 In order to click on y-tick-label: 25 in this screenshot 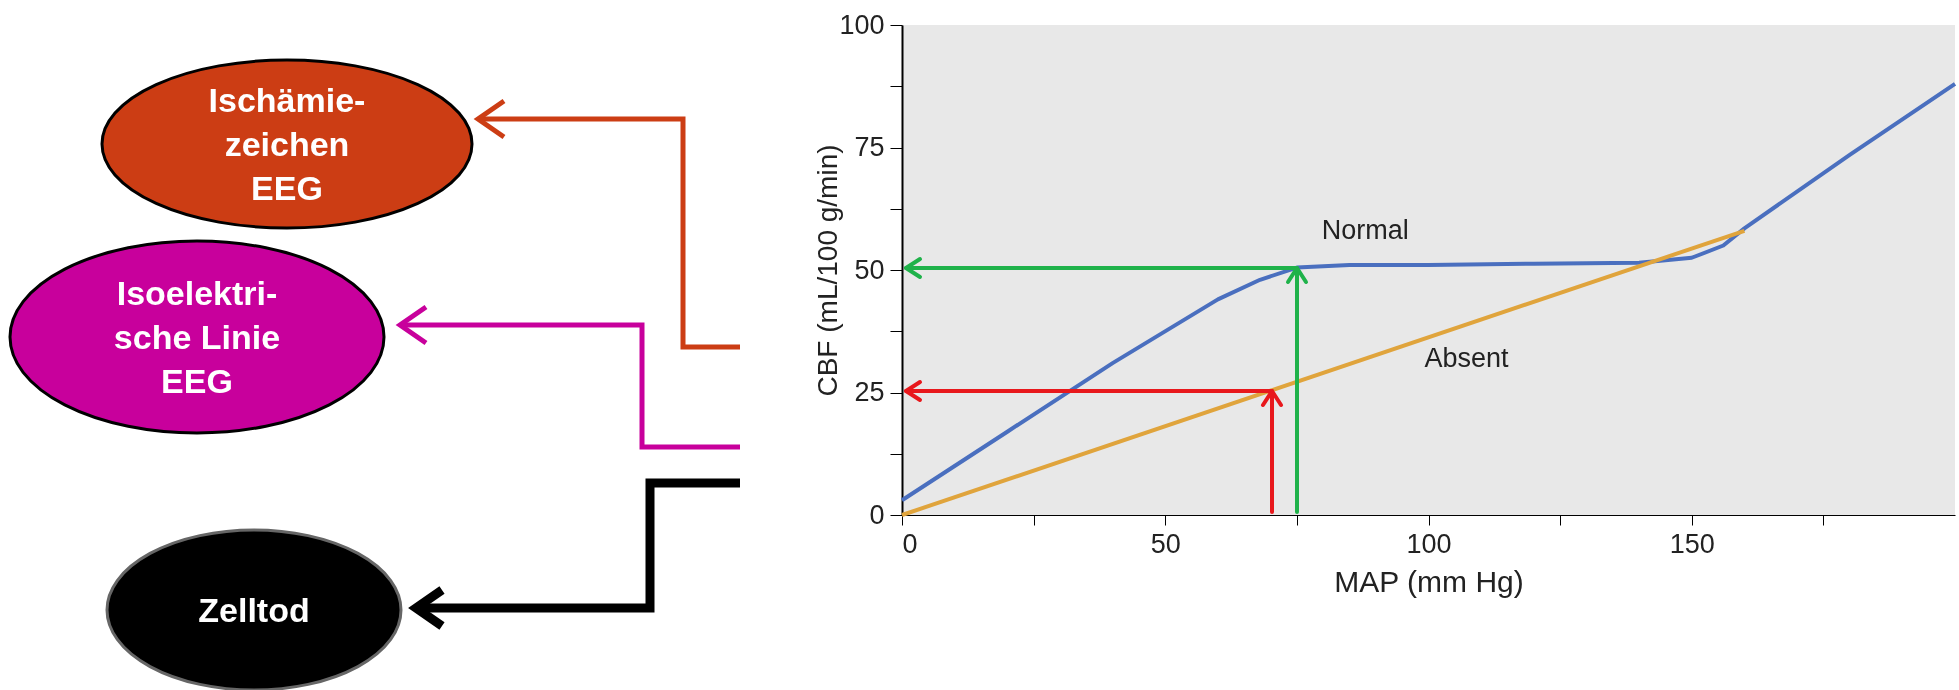, I will do `click(869, 392)`.